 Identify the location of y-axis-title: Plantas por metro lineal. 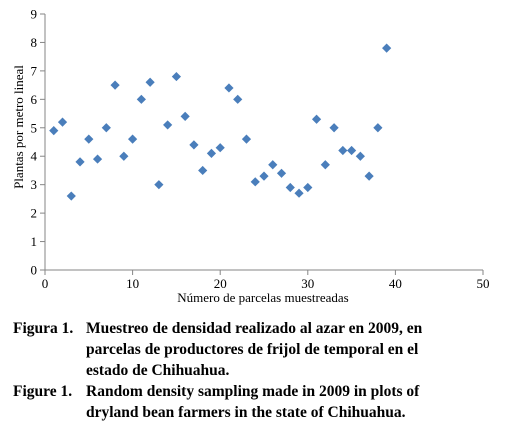
(18, 127).